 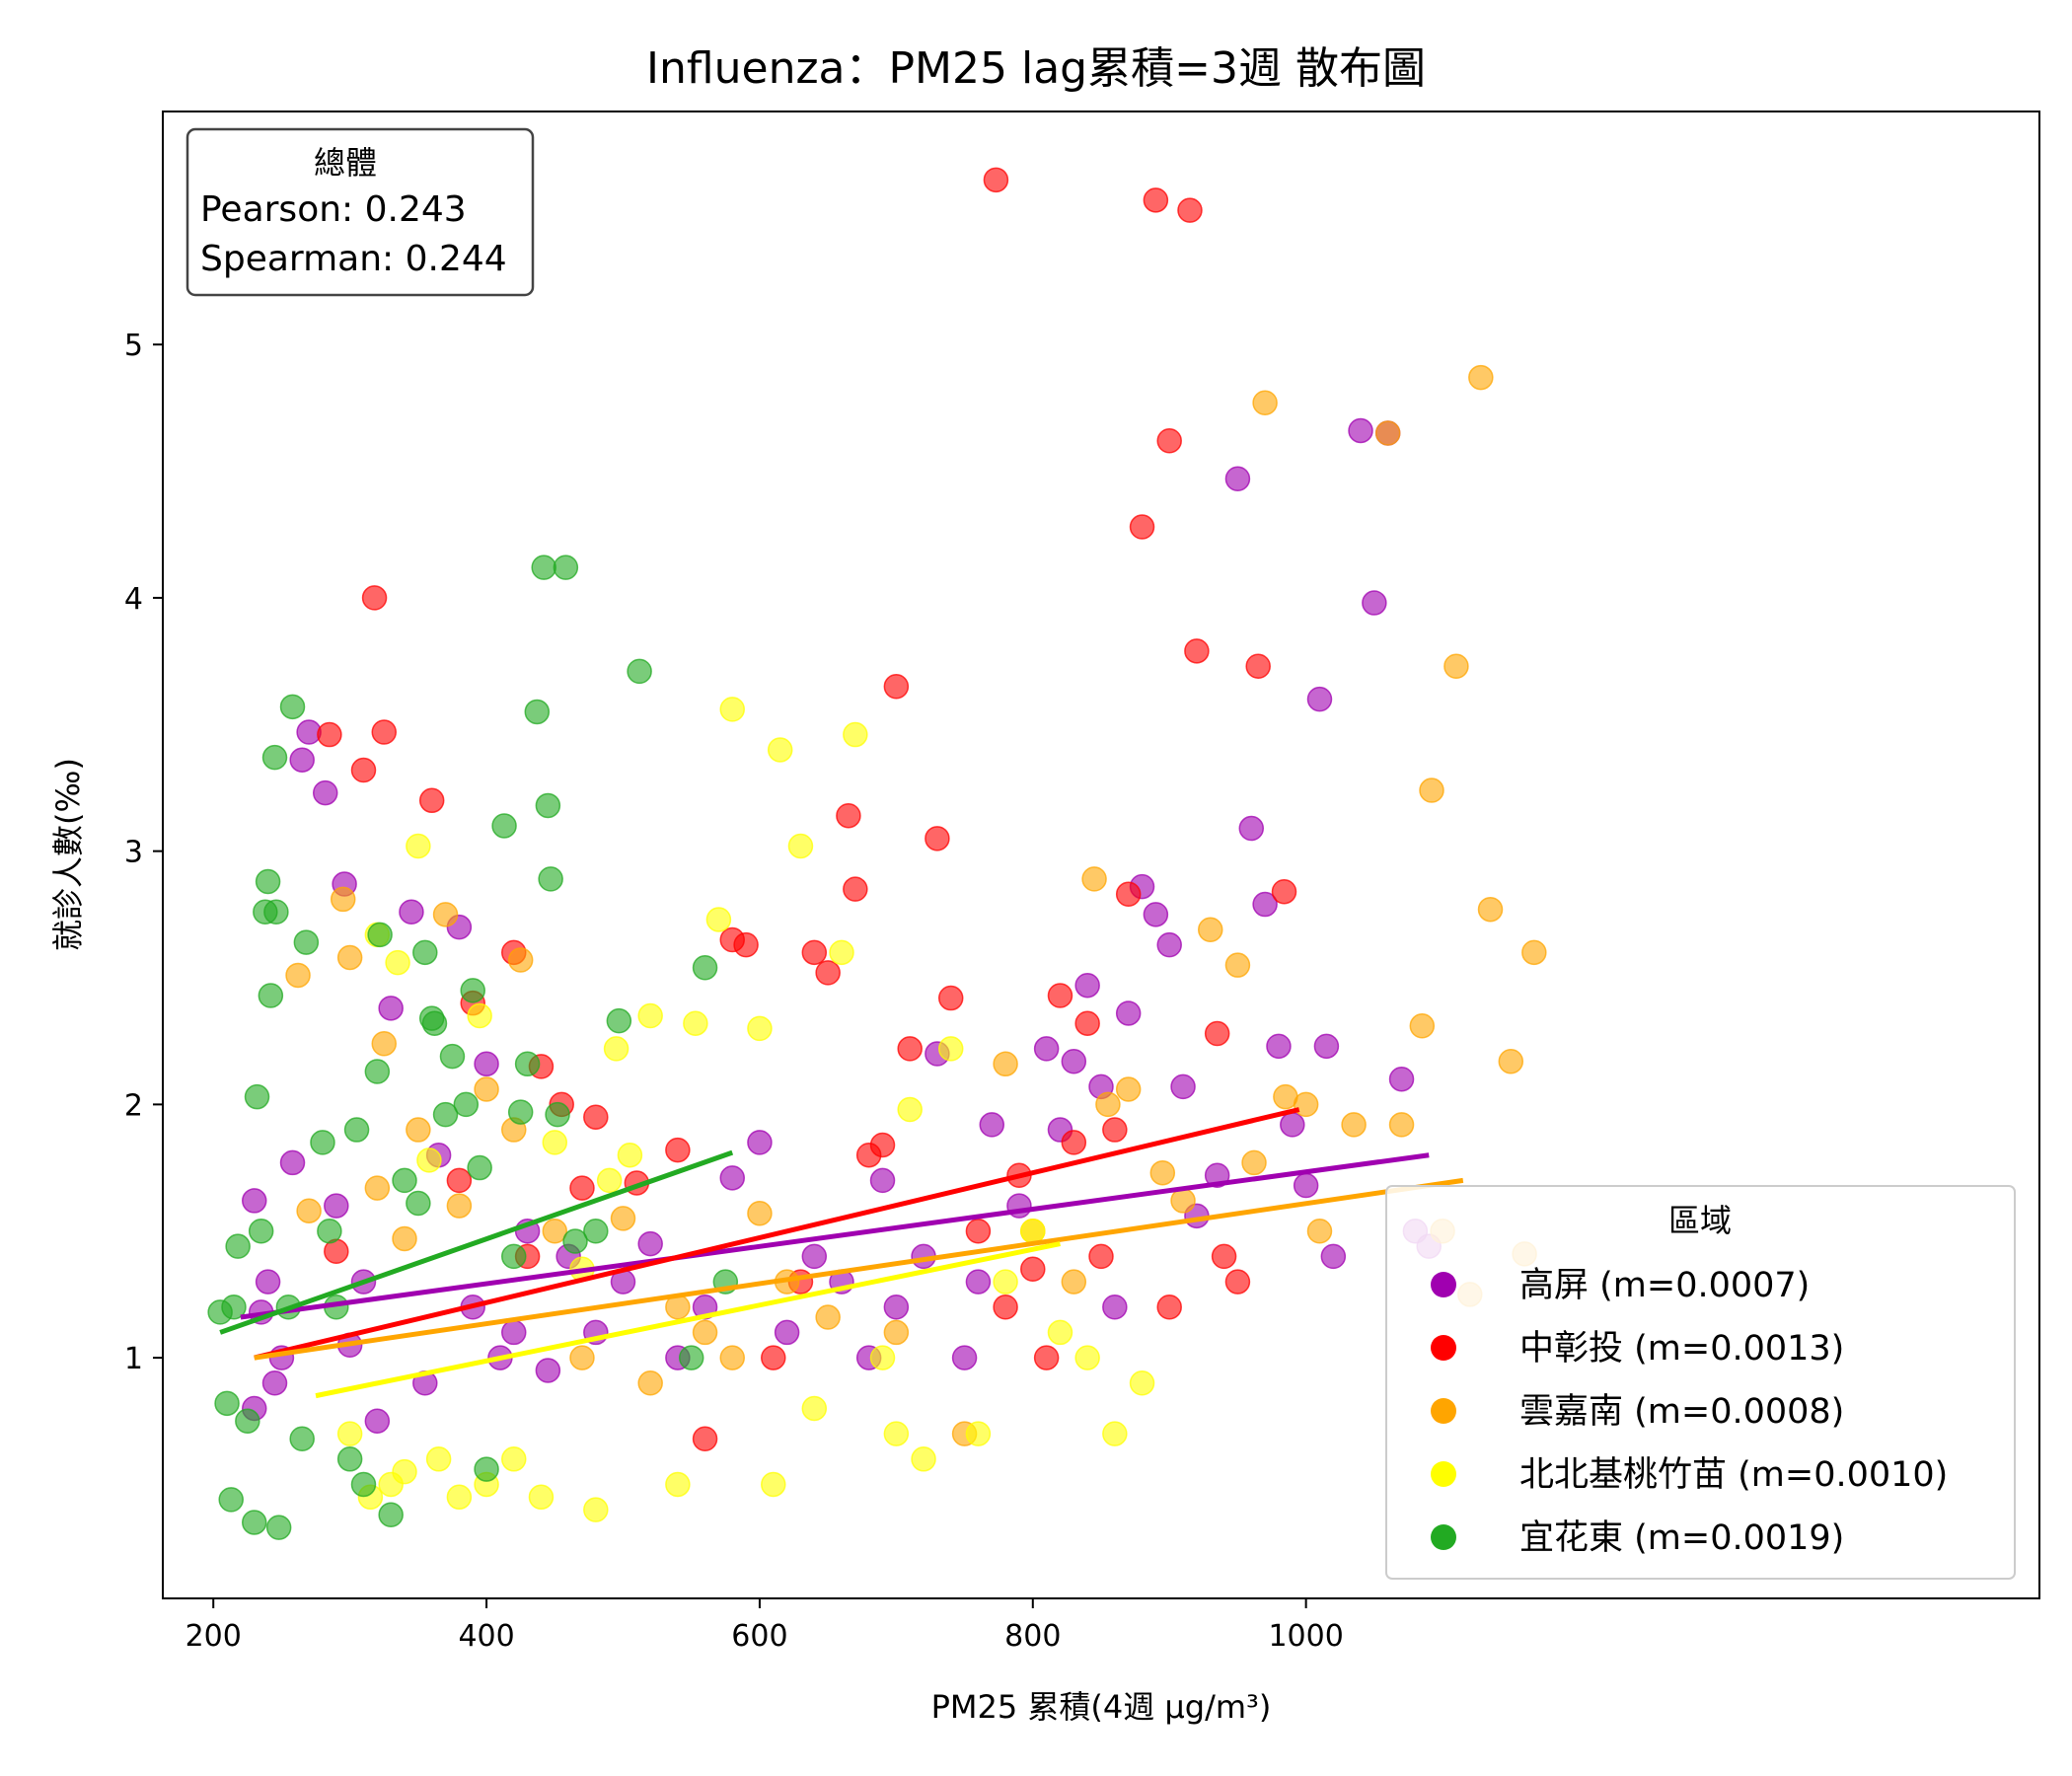 What do you see at coordinates (1032, 1637) in the screenshot?
I see `x-tick-label: 800` at bounding box center [1032, 1637].